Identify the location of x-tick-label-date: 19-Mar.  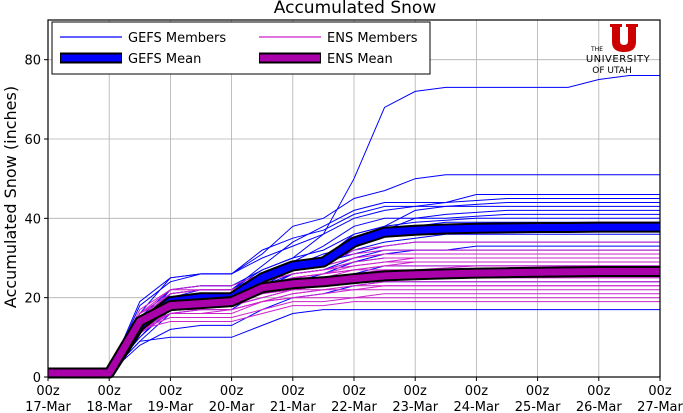
(171, 406).